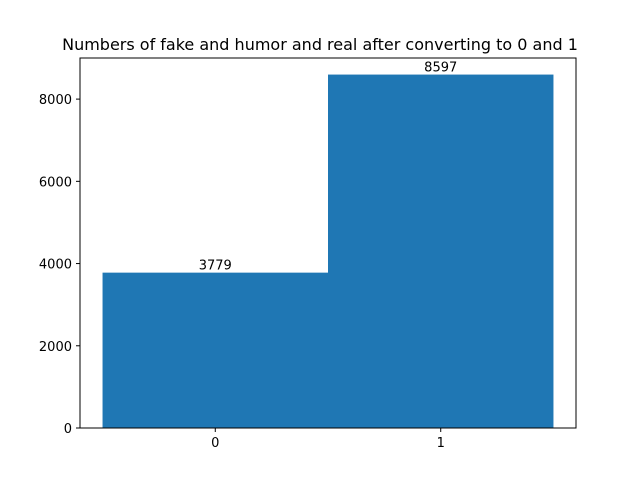 This screenshot has height=480, width=640. I want to click on y-tick-label: 0, so click(68, 429).